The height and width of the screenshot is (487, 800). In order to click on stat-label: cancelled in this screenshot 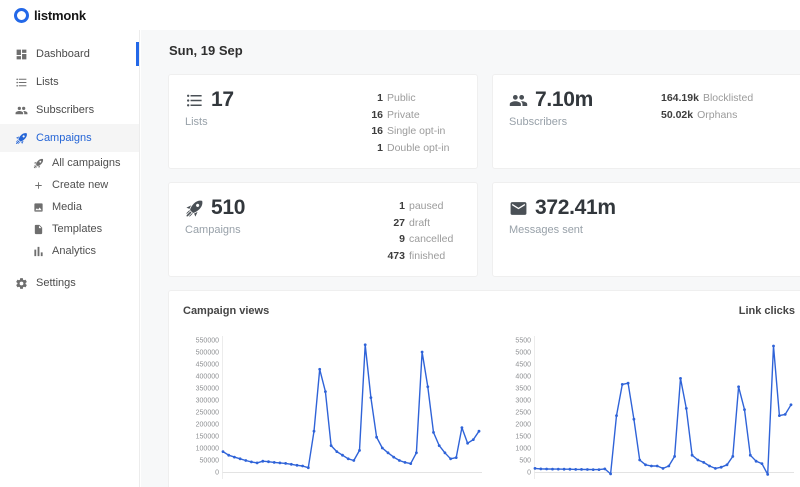, I will do `click(431, 239)`.